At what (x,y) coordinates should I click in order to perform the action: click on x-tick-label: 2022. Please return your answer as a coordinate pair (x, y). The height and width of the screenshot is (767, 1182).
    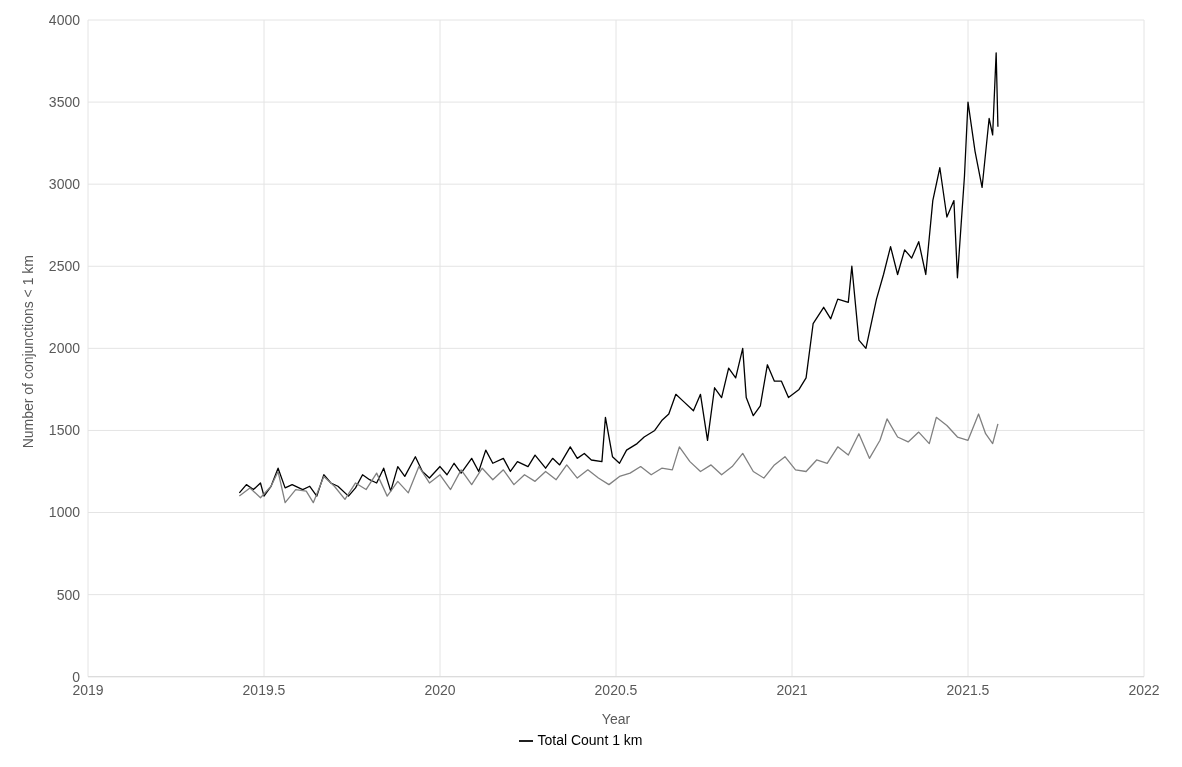
    Looking at the image, I should click on (1144, 689).